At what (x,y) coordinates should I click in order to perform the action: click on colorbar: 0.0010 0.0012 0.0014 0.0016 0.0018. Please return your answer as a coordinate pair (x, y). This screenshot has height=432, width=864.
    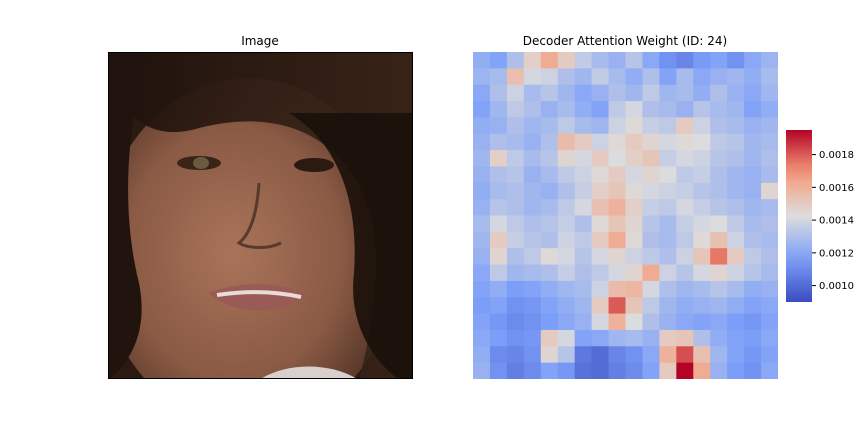
    Looking at the image, I should click on (820, 216).